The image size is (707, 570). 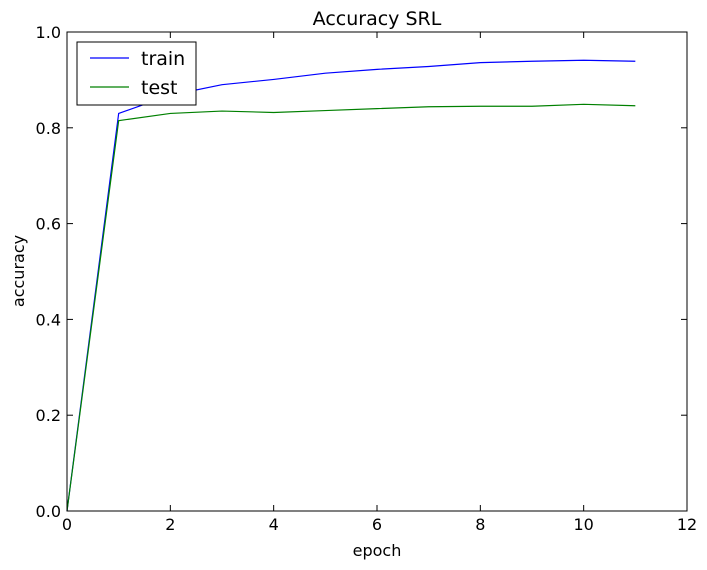 What do you see at coordinates (687, 524) in the screenshot?
I see `x-tick-label: 12` at bounding box center [687, 524].